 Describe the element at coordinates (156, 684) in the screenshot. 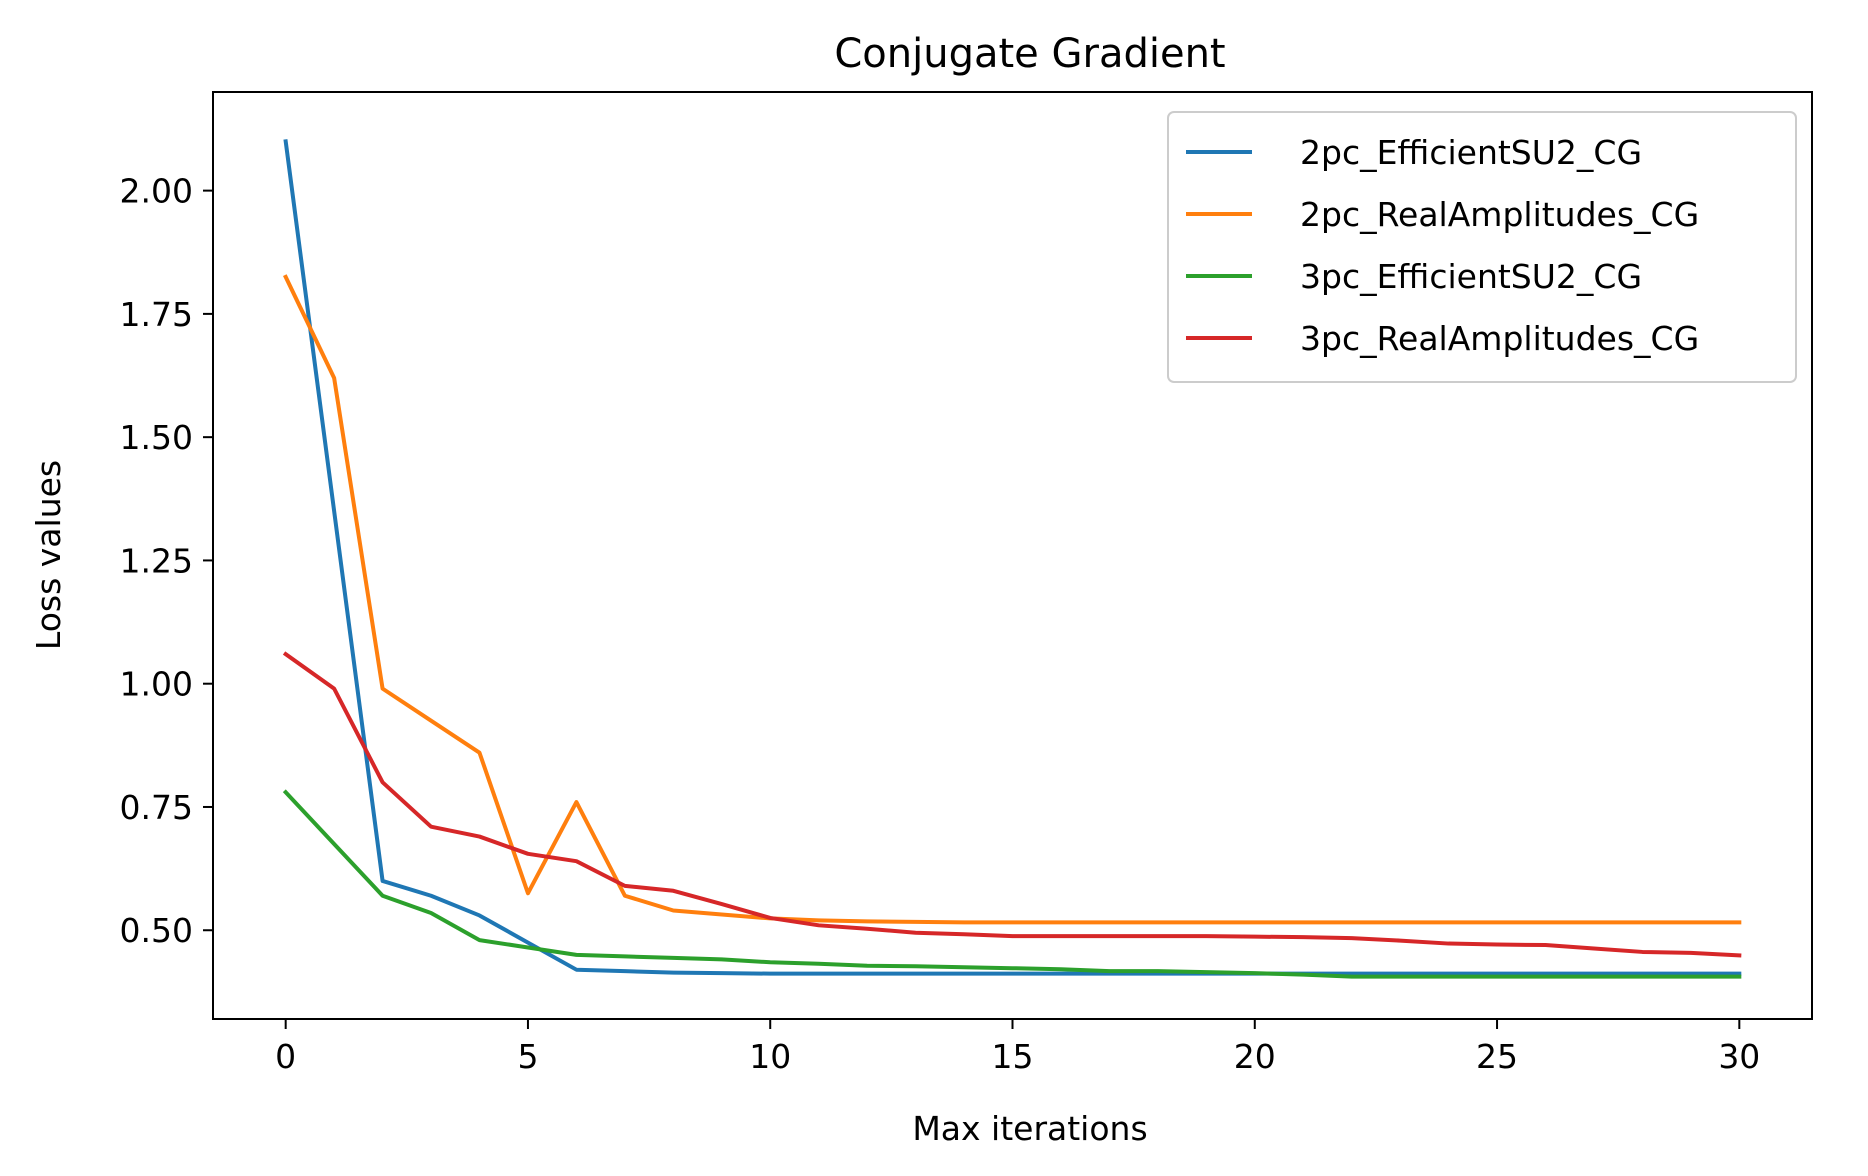

I see `y-tick-label: 1.00` at that location.